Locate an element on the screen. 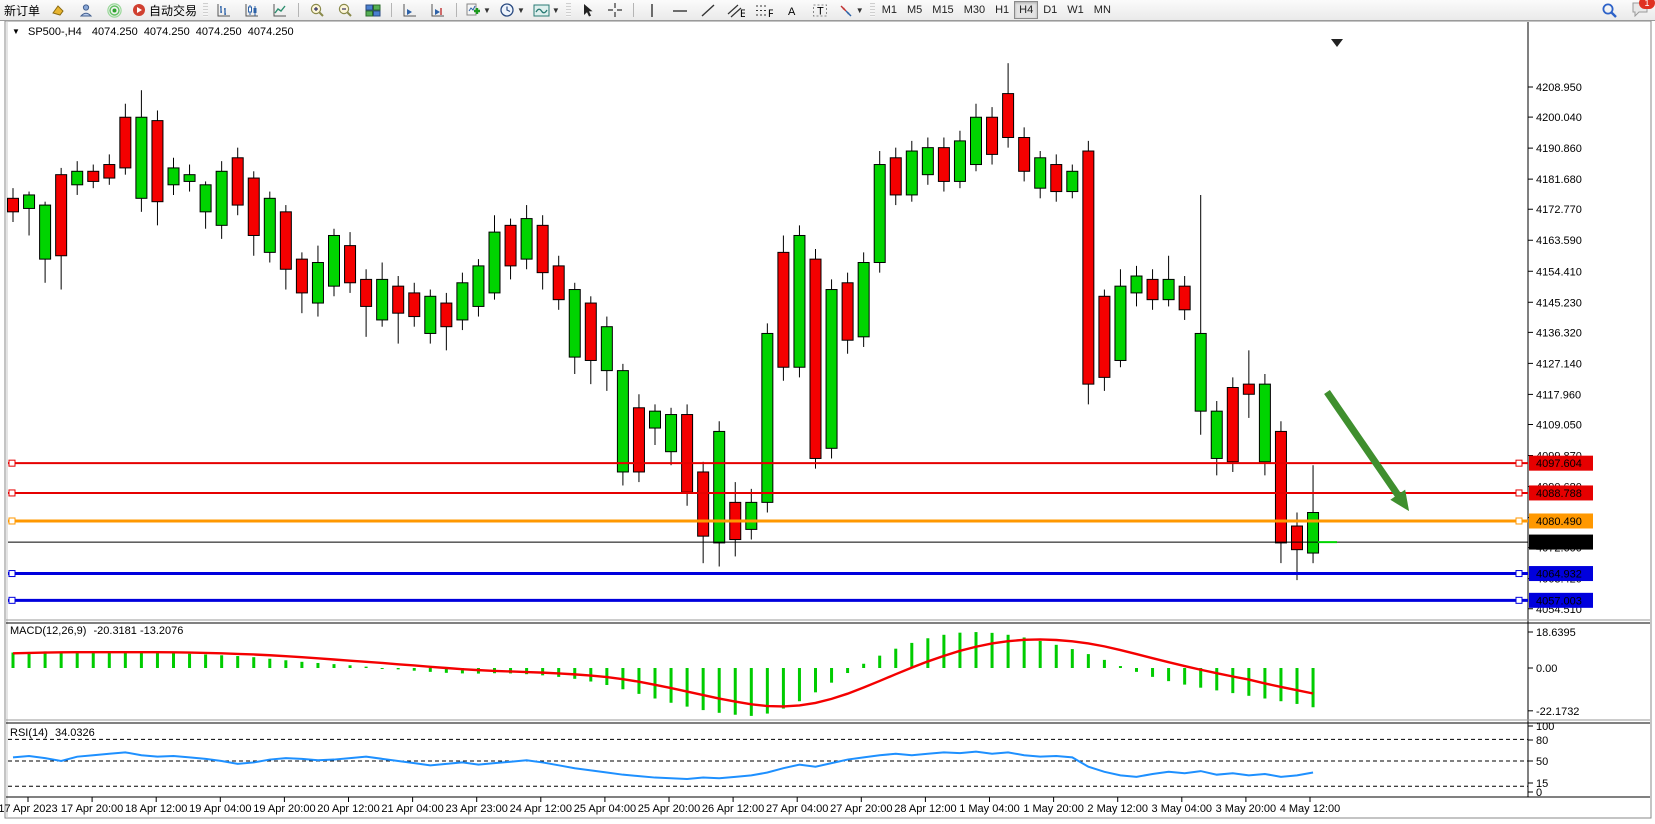  periods-dropdown-icon: ▼ is located at coordinates (520, 10).